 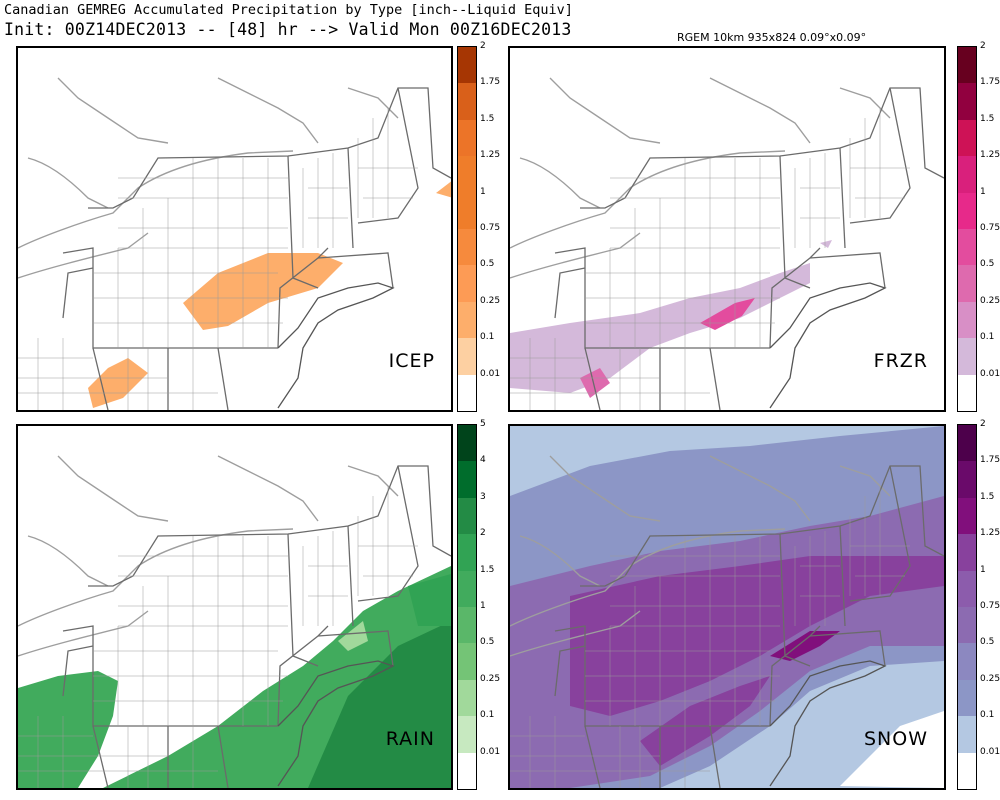 I want to click on snow-no-precip-area, so click(x=892, y=749).